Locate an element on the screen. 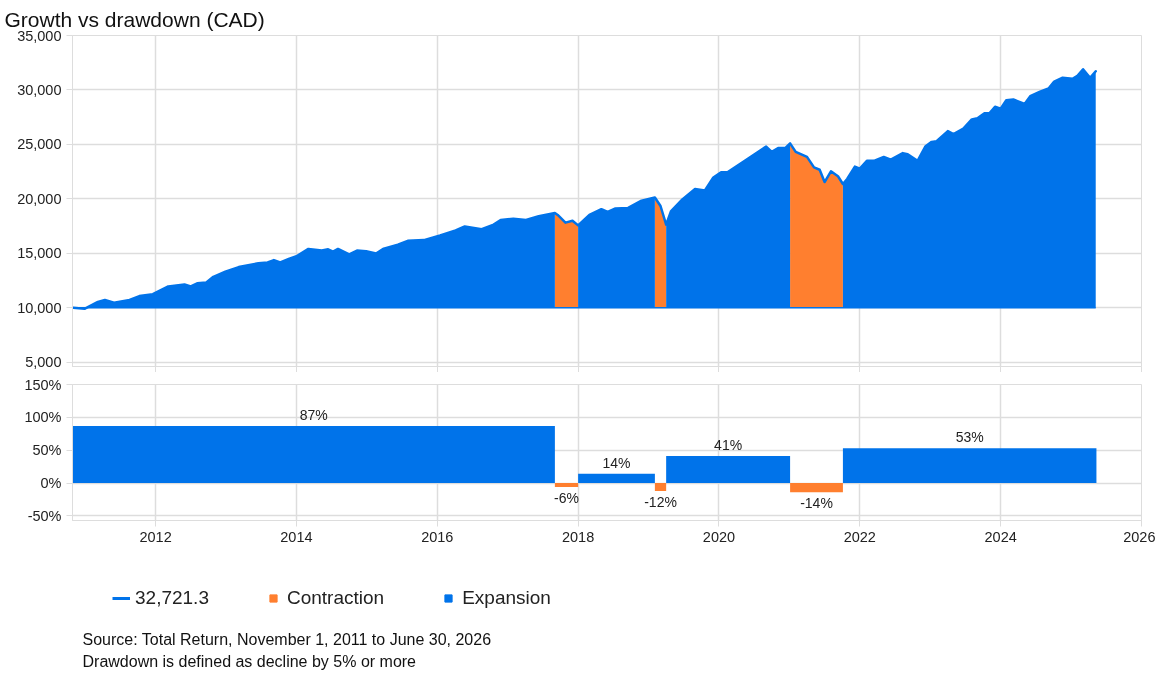  y-tick-label: 10,000 is located at coordinates (39, 307).